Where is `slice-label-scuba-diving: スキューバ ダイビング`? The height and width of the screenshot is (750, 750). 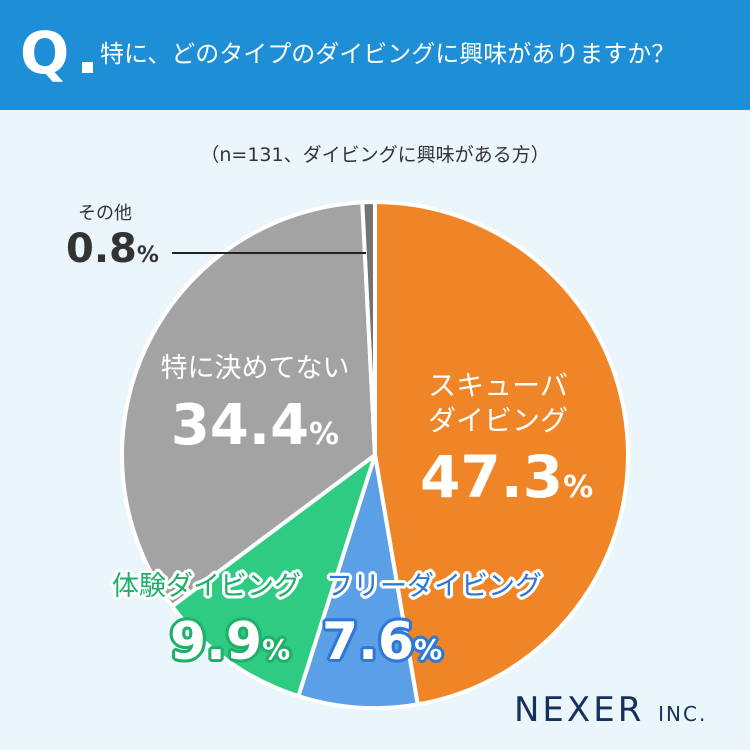
slice-label-scuba-diving: スキューバ ダイビング is located at coordinates (498, 403).